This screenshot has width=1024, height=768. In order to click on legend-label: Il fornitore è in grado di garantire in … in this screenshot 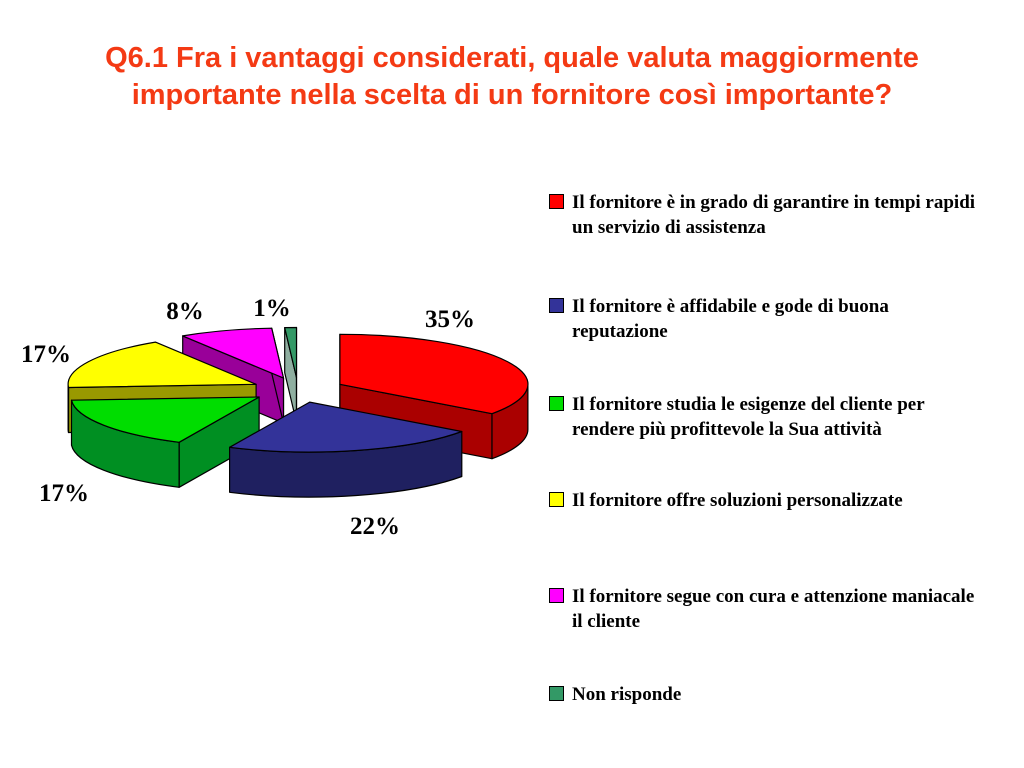, I will do `click(774, 215)`.